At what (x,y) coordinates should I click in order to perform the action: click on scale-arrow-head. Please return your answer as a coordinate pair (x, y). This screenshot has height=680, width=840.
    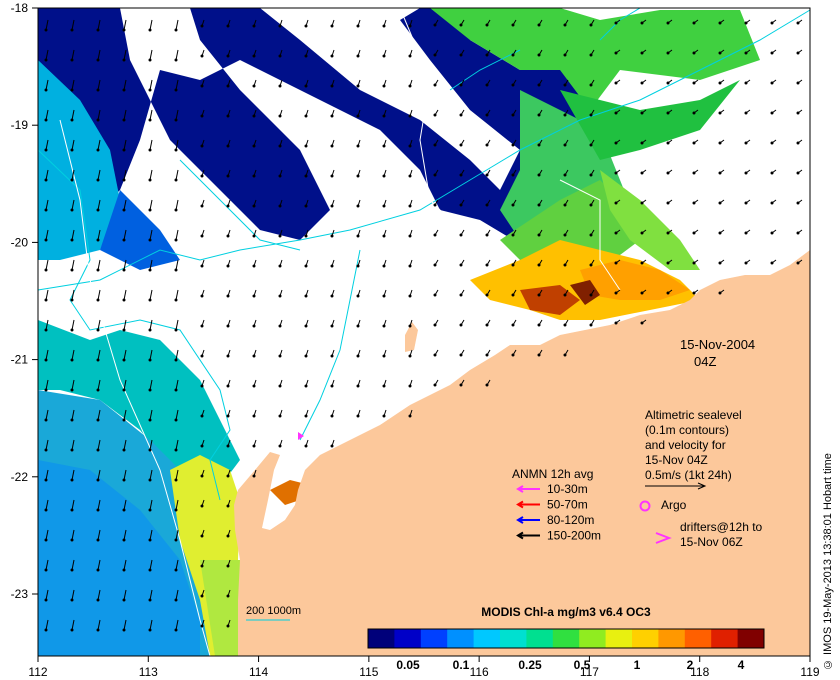
    Looking at the image, I should click on (702, 486).